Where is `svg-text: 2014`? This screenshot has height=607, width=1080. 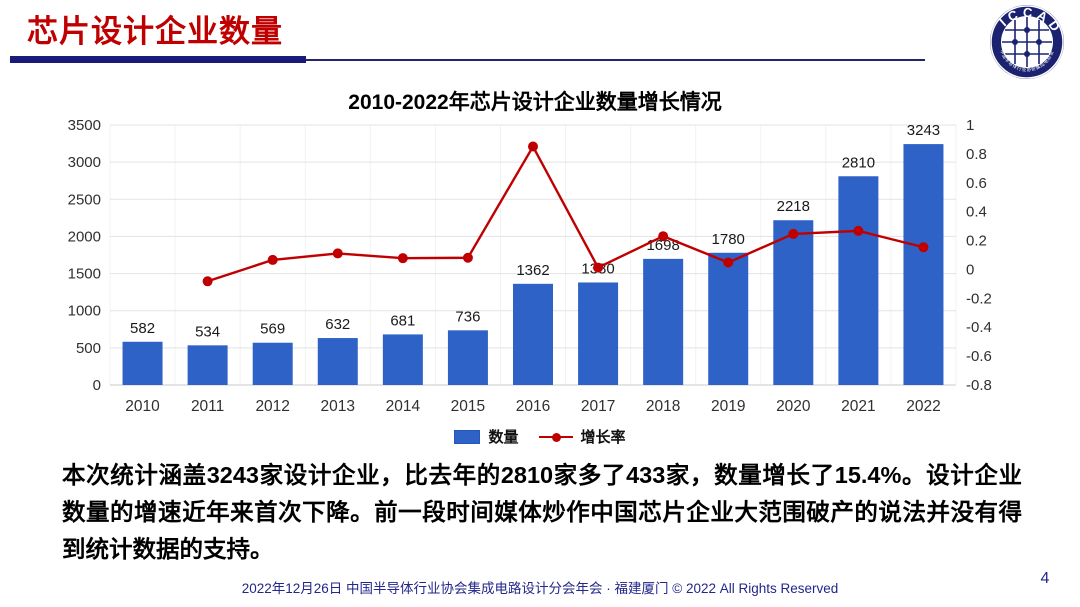 svg-text: 2014 is located at coordinates (403, 406).